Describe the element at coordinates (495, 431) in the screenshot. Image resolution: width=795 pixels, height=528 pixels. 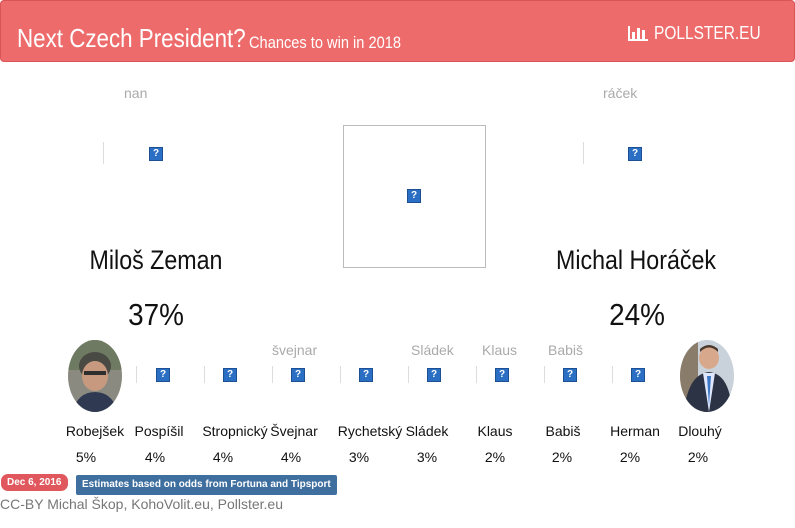
I see `candidate-name: Klaus` at that location.